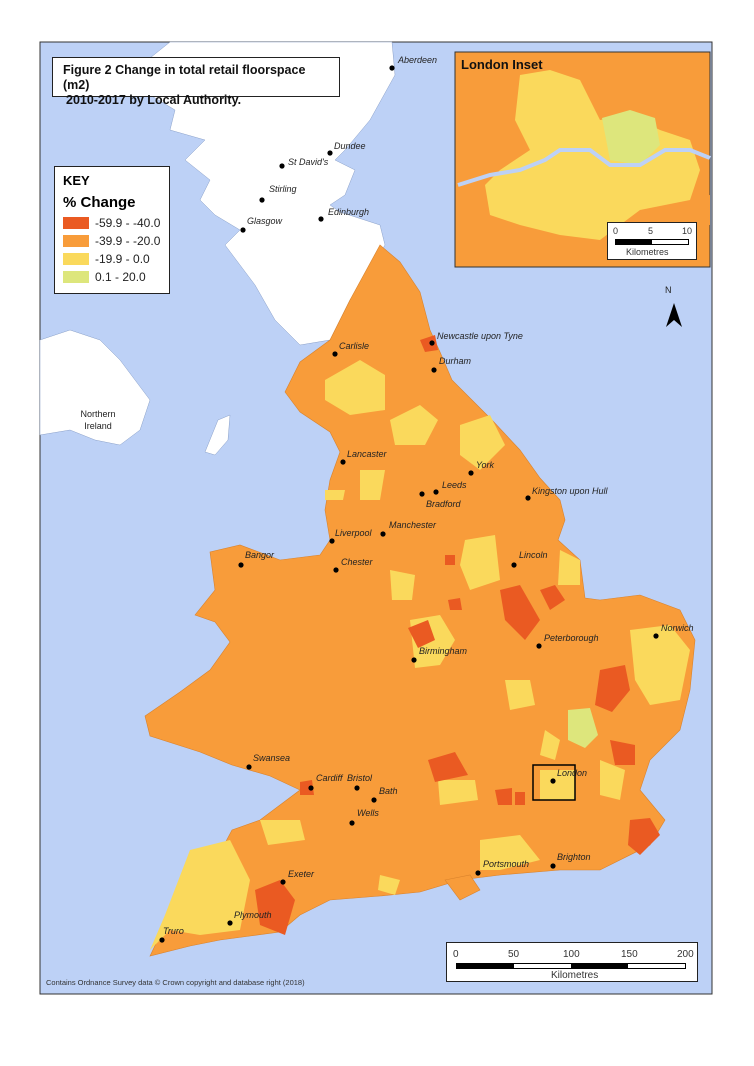  Describe the element at coordinates (506, 864) in the screenshot. I see `place-label: Portsmouth` at that location.